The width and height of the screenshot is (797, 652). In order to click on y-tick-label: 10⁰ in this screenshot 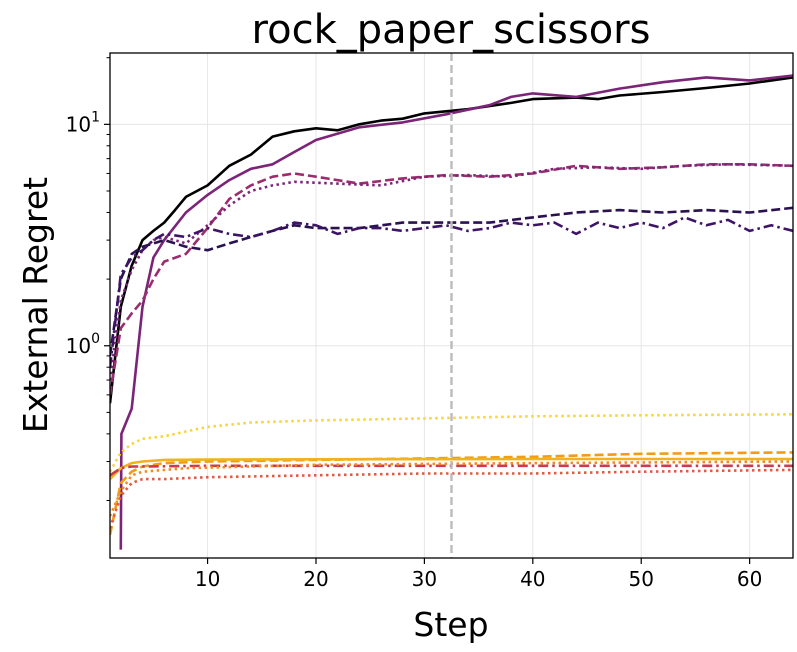, I will do `click(83, 344)`.